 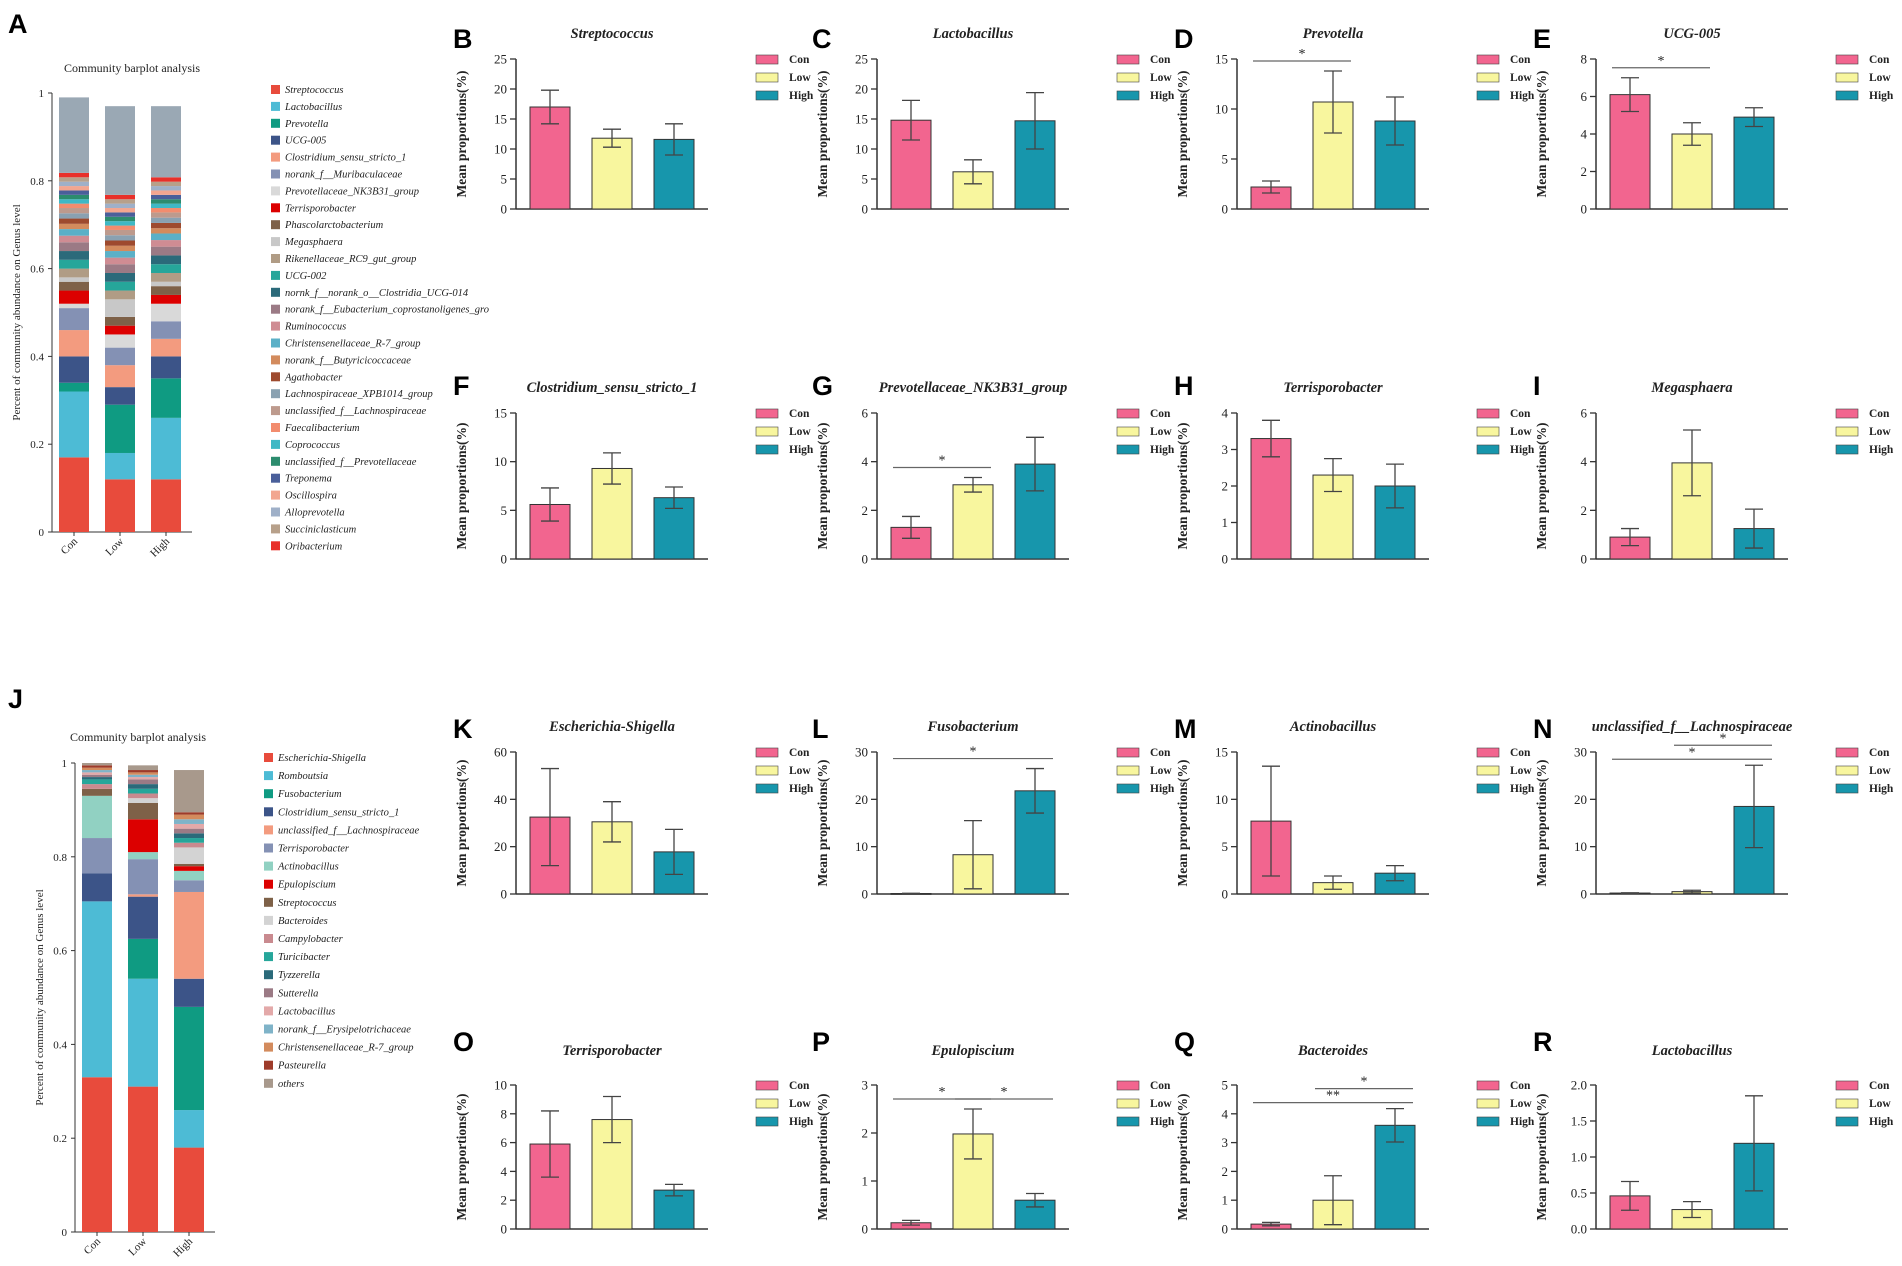 What do you see at coordinates (1584, 461) in the screenshot?
I see `y-tick-label: 4` at bounding box center [1584, 461].